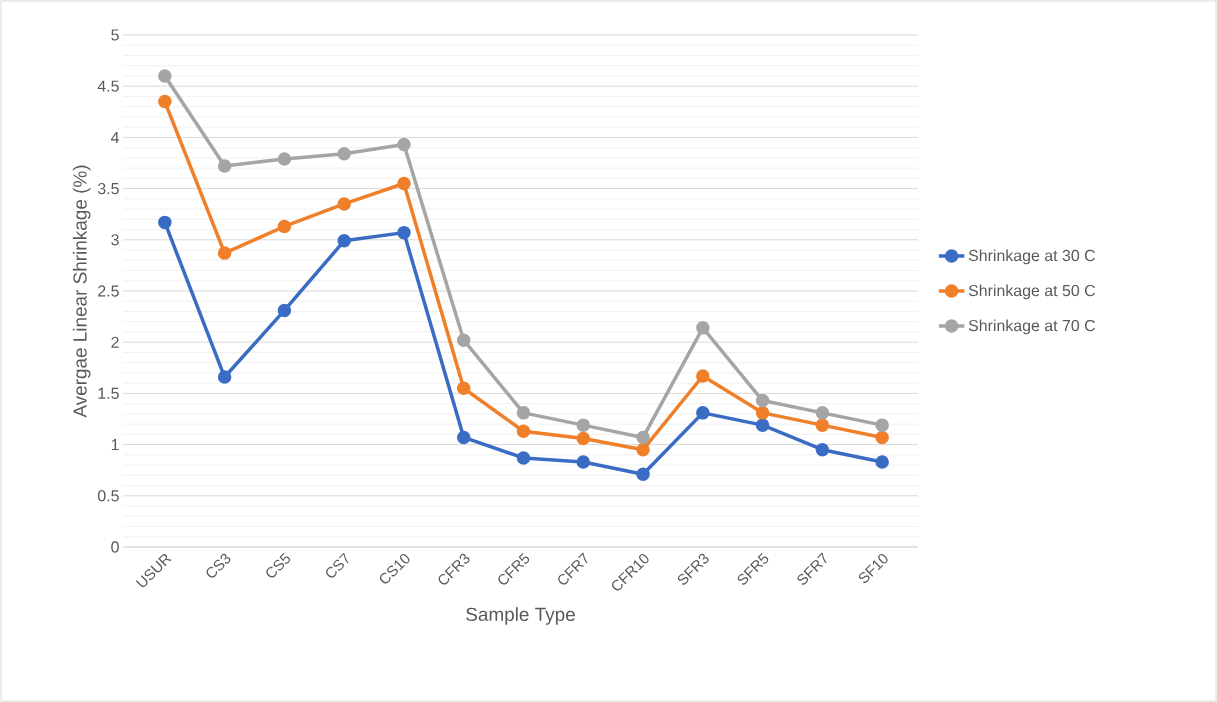 This screenshot has width=1217, height=702. What do you see at coordinates (115, 445) in the screenshot?
I see `y-tick-label: 1` at bounding box center [115, 445].